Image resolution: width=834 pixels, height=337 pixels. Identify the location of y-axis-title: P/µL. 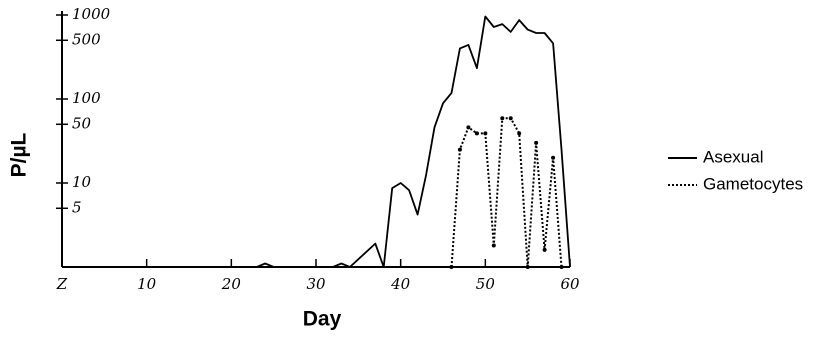
(19, 154).